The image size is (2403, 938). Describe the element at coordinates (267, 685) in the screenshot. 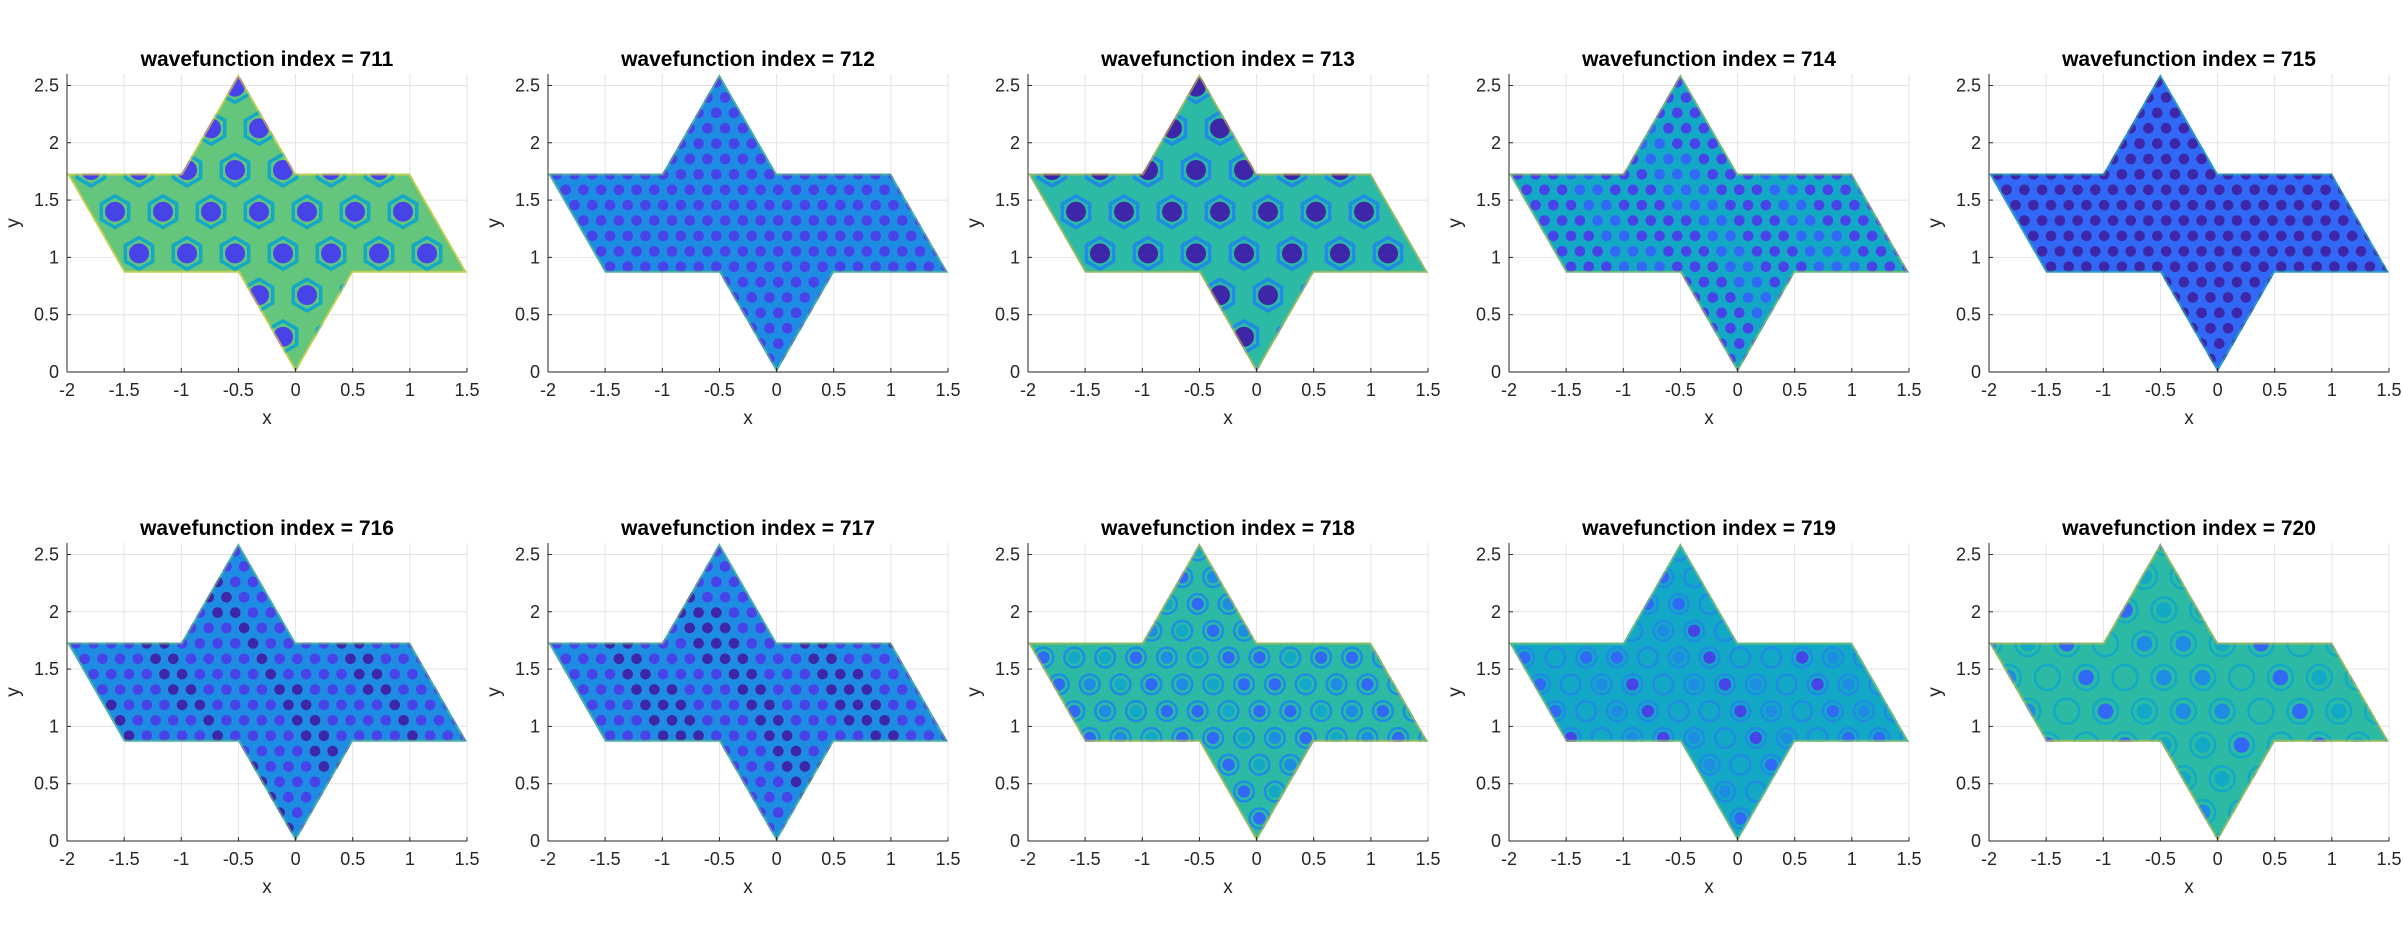

I see `wavefunction-heatmap` at that location.